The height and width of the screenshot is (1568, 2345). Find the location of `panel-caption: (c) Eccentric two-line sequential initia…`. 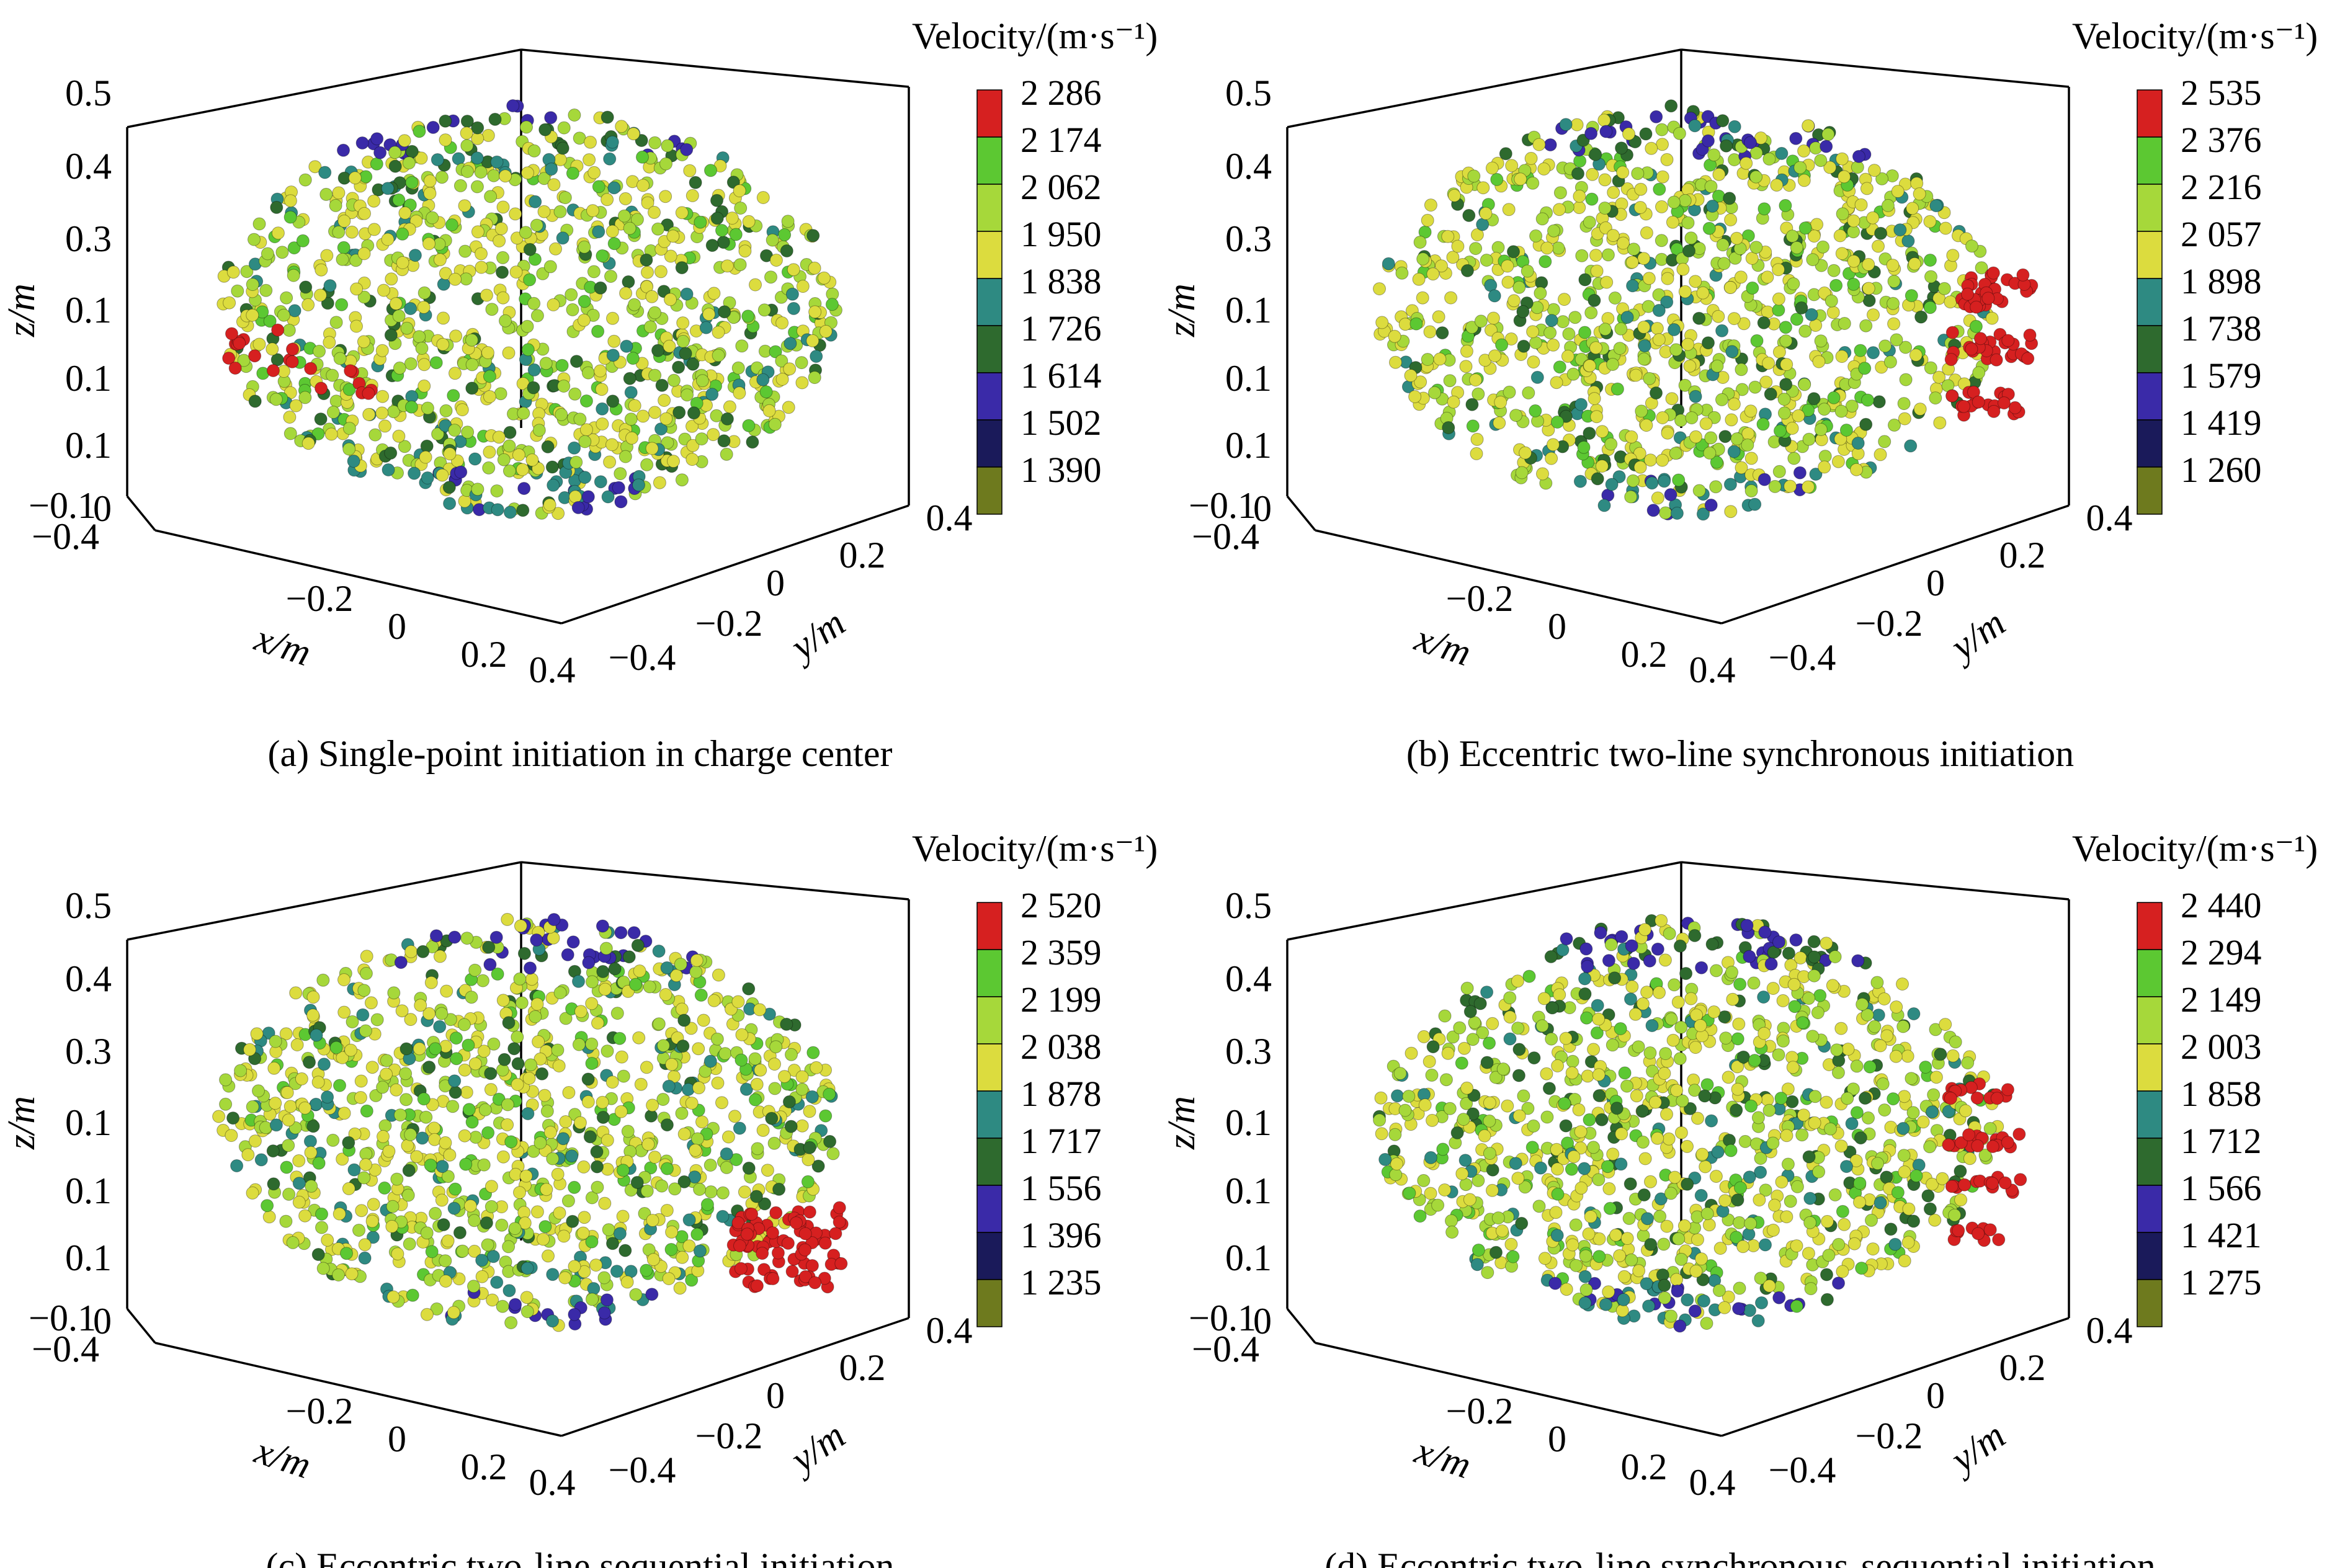

panel-caption: (c) Eccentric two-line sequential initia… is located at coordinates (580, 1557).